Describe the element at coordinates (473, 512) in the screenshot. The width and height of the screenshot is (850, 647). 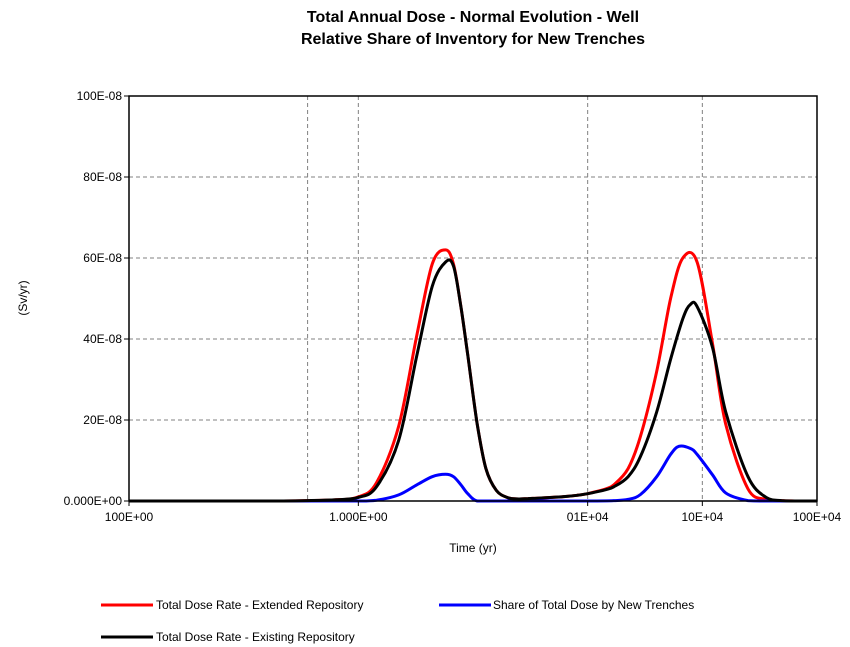
I see `x-axis: 100E+00 1.000E+00 01E+04 100E+04 10E+04` at that location.